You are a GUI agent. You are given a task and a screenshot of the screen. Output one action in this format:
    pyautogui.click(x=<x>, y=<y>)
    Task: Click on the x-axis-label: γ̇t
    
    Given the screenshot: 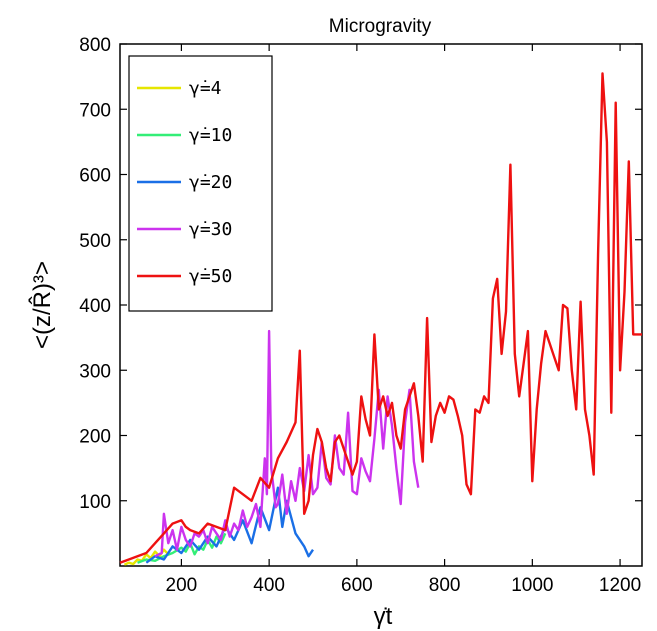 What is the action you would take?
    pyautogui.click(x=383, y=616)
    